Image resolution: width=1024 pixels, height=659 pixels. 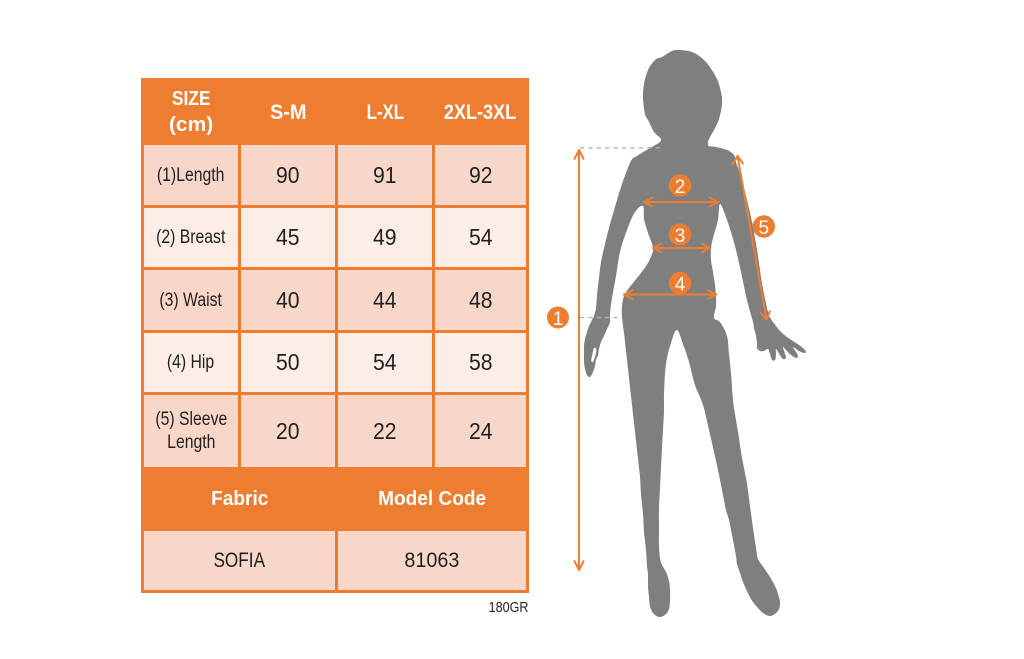 What do you see at coordinates (680, 236) in the screenshot?
I see `svg-text: 3` at bounding box center [680, 236].